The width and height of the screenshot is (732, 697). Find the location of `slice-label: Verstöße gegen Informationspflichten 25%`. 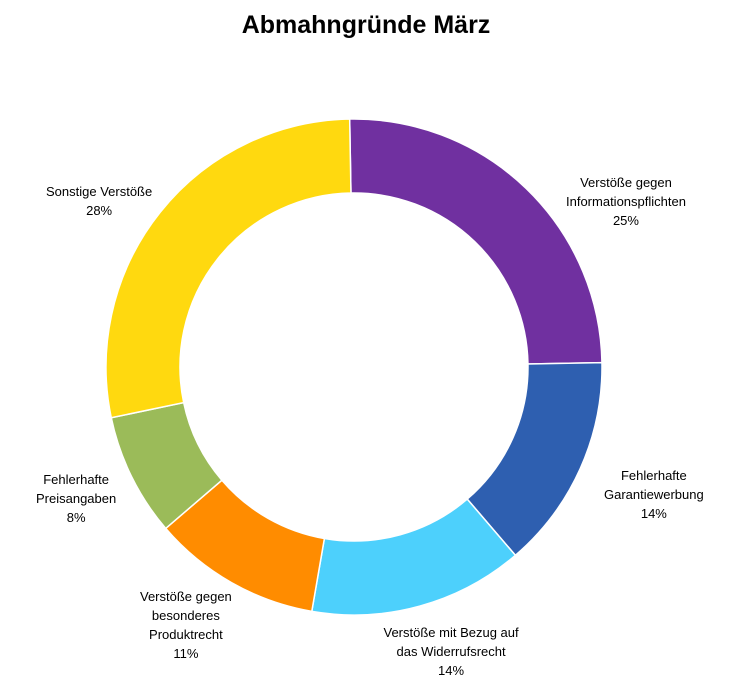

slice-label: Verstöße gegen Informationspflichten 25% is located at coordinates (626, 201).